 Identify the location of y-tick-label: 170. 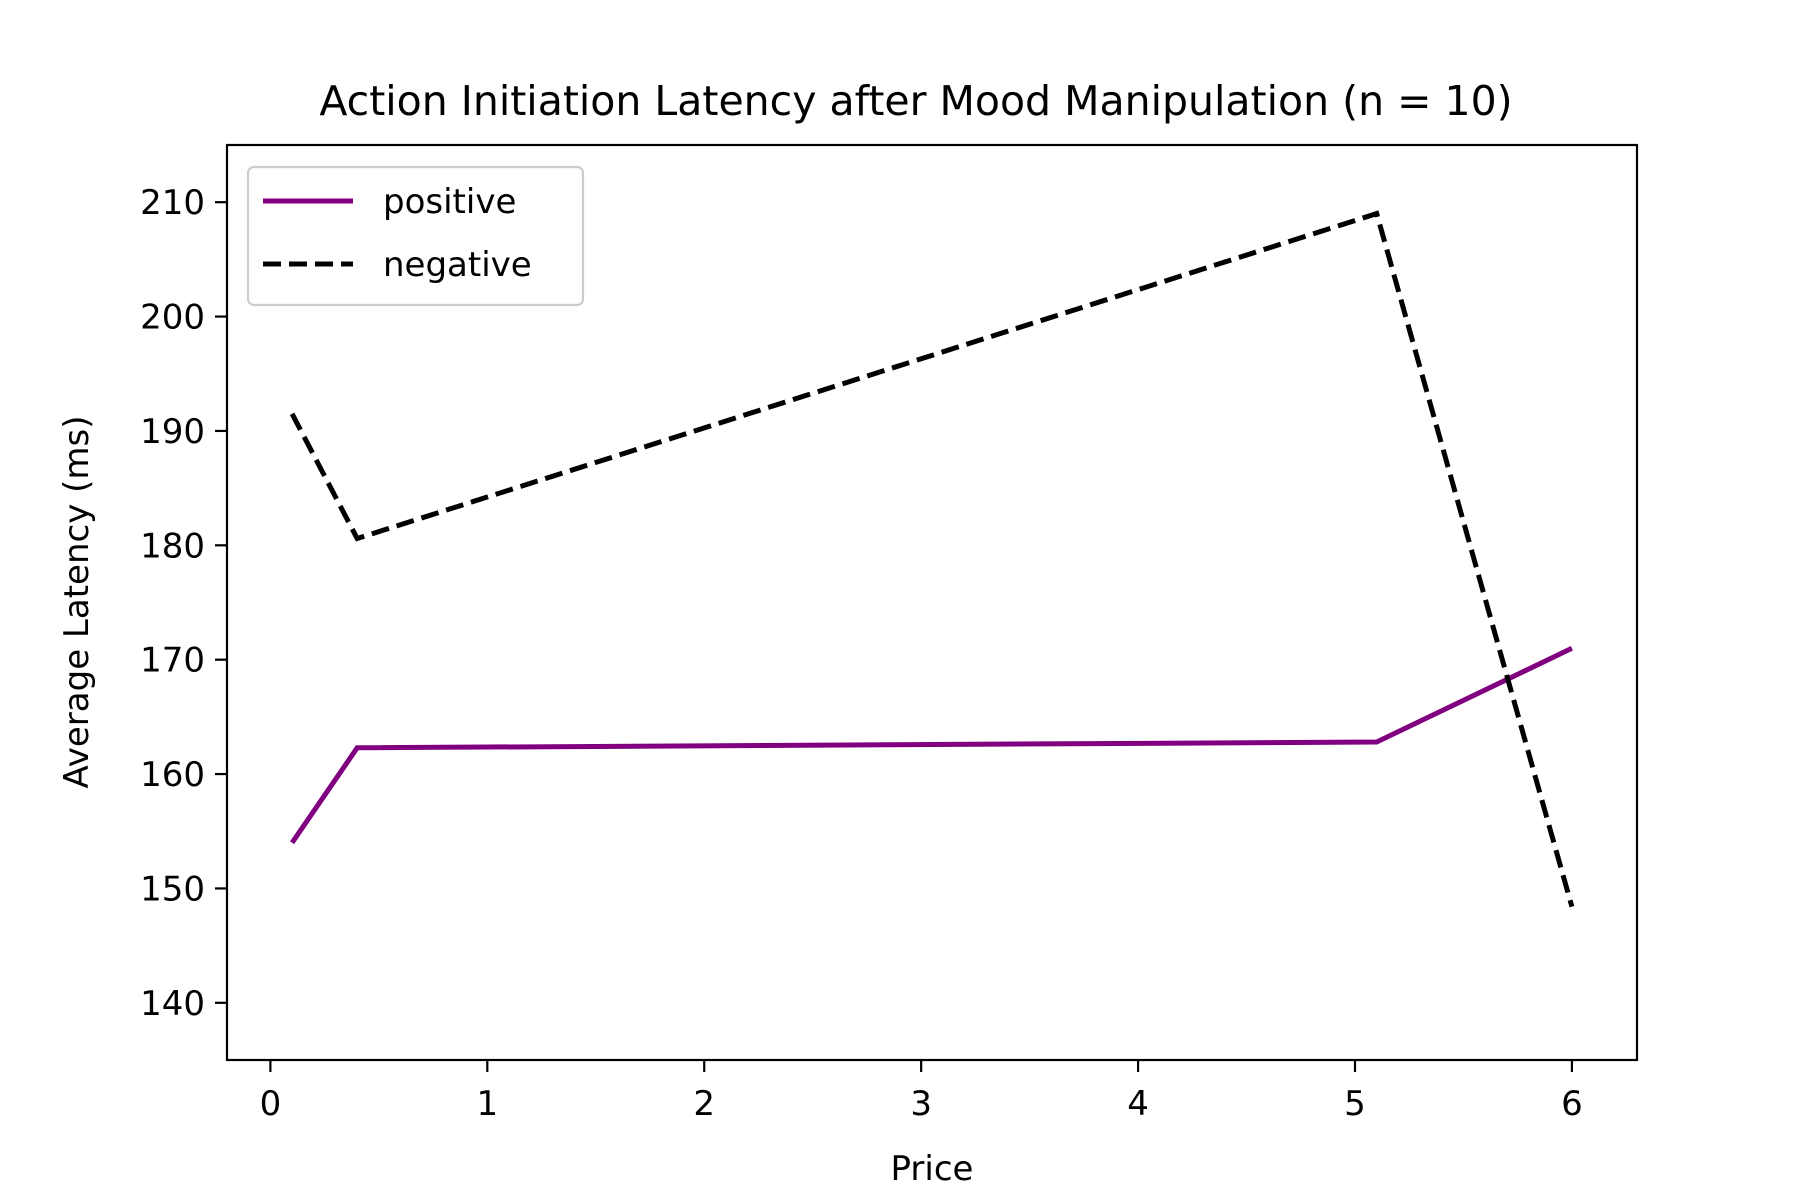
(172, 661).